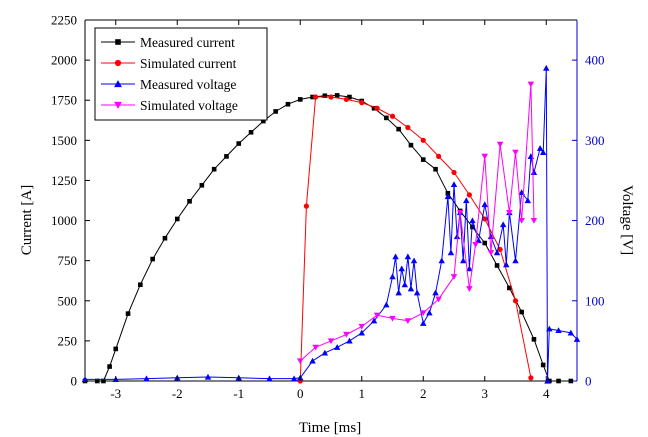  I want to click on y-left-tick-label: 1250, so click(64, 180).